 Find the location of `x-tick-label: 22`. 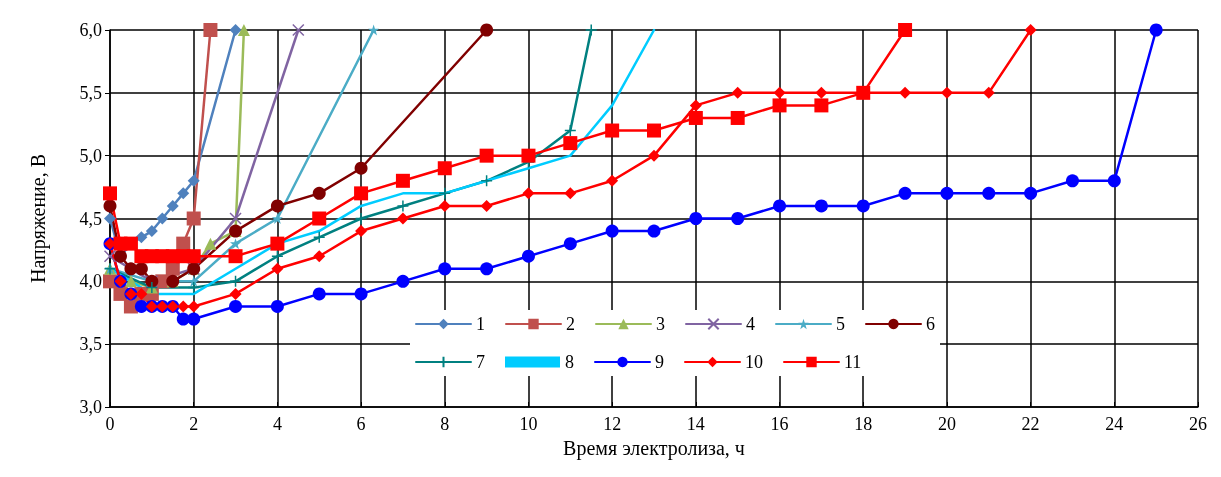

x-tick-label: 22 is located at coordinates (1030, 424).